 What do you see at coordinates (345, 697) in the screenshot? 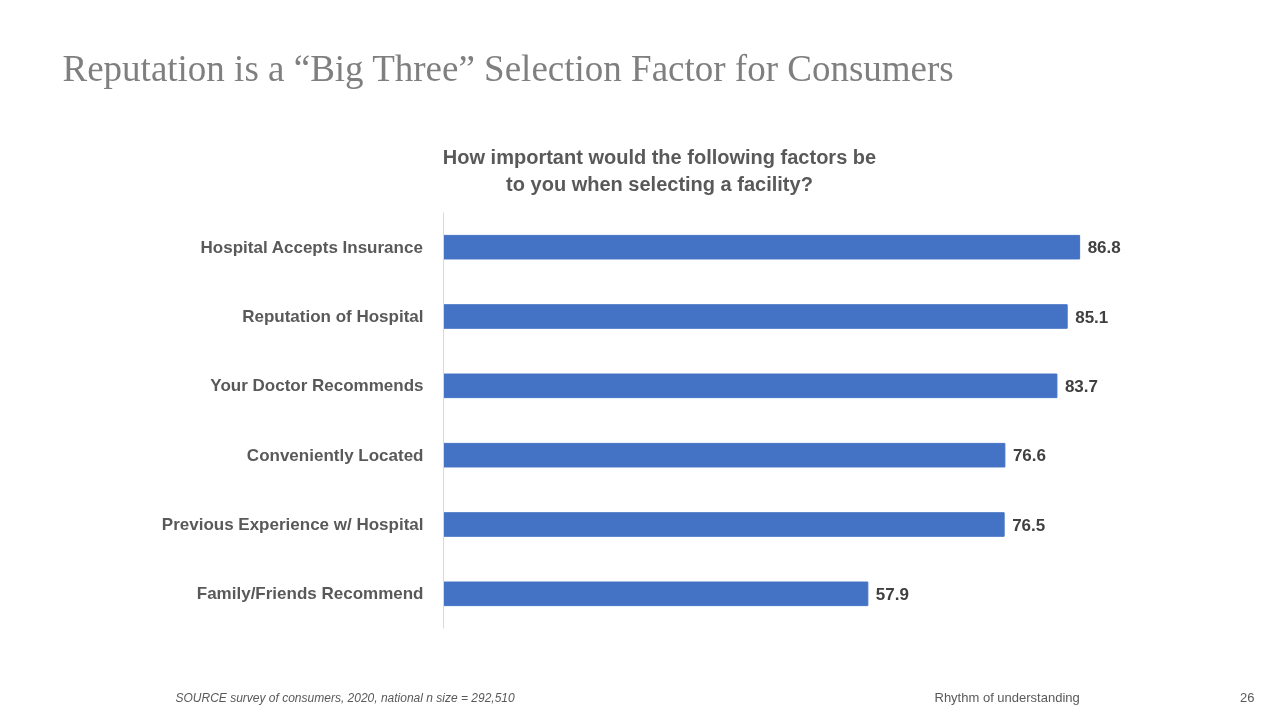
I see `source-note: SOURCE survey of consumers, 2020, national n size = 292,510` at bounding box center [345, 697].